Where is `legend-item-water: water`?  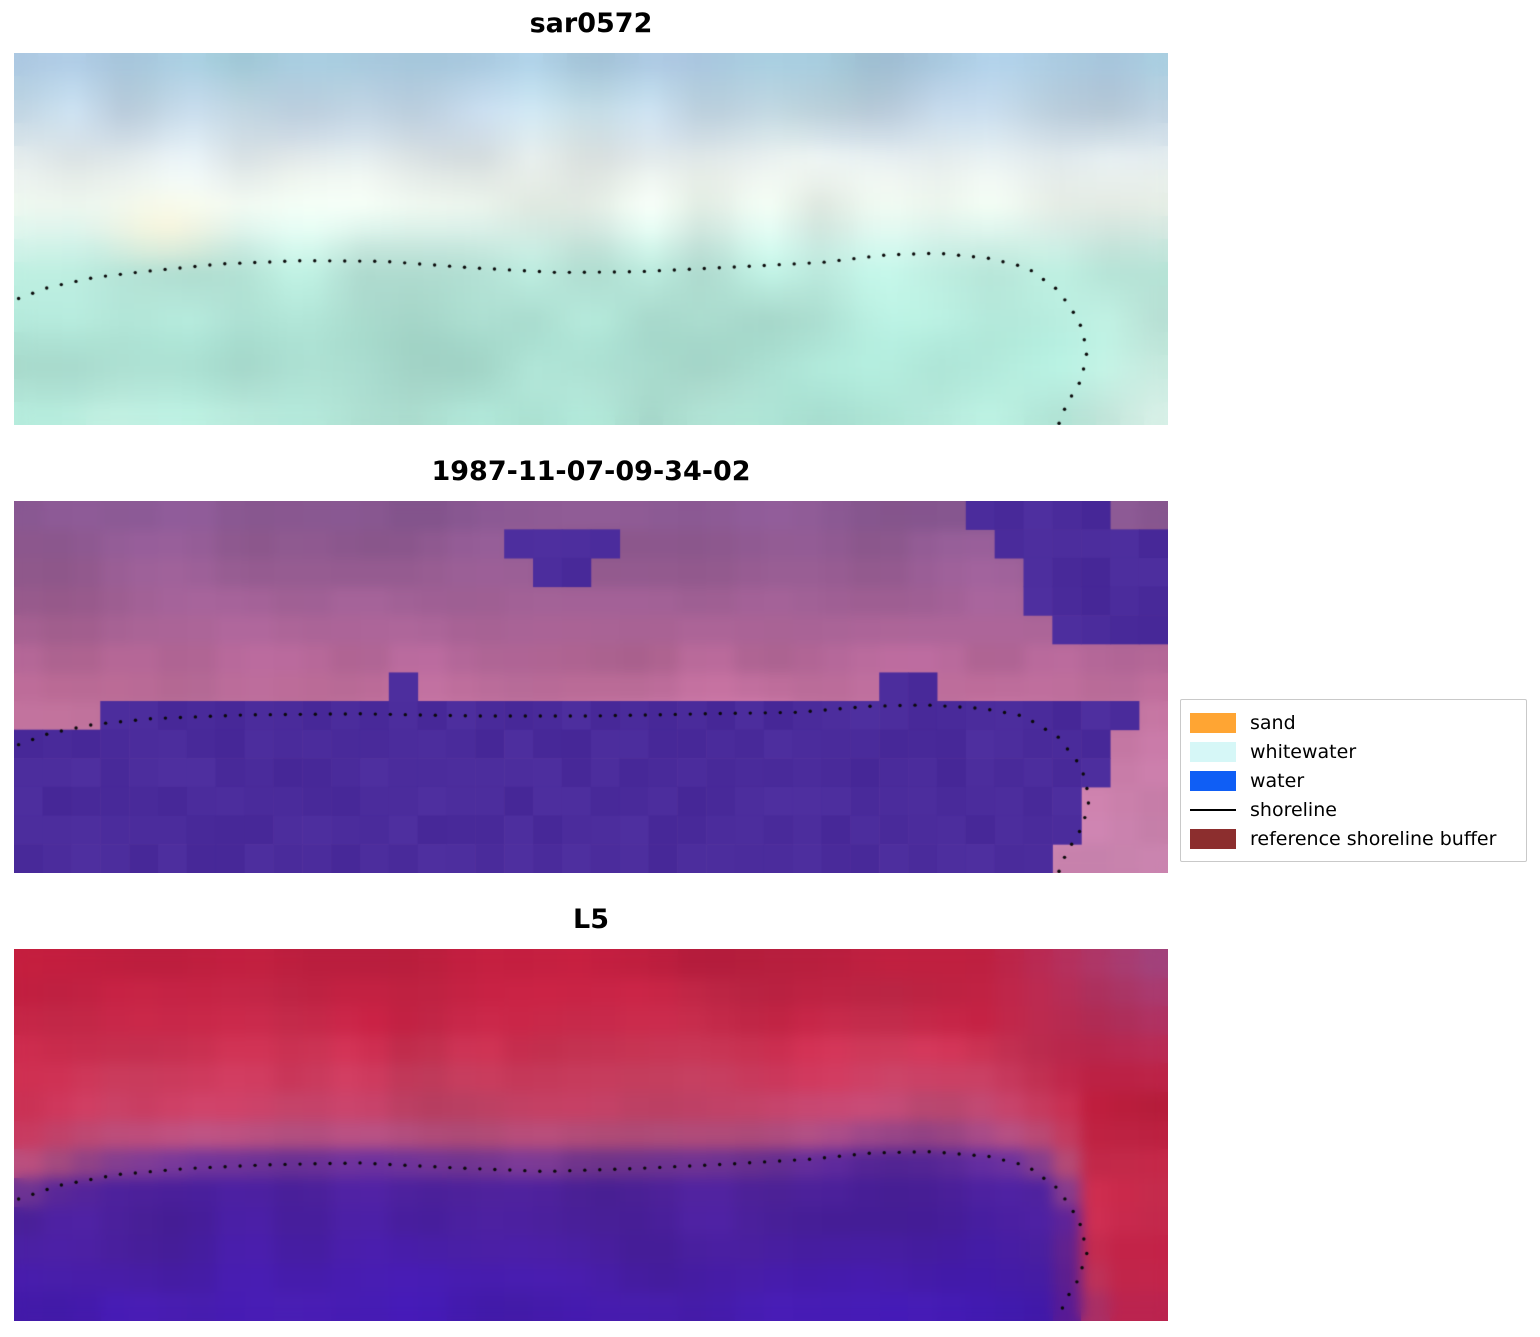
legend-item-water: water is located at coordinates (1353, 780).